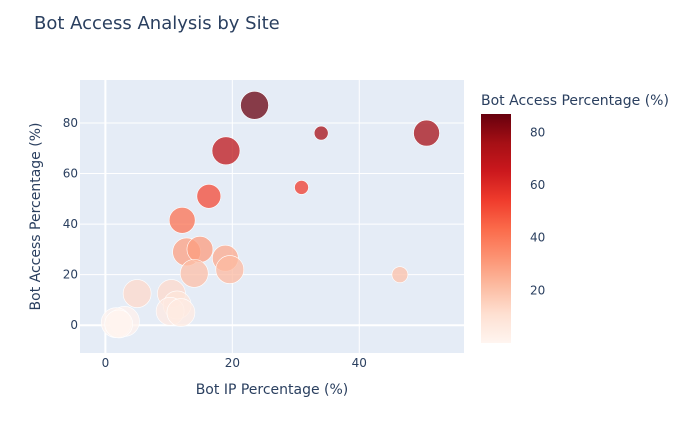 This screenshot has width=698, height=421. What do you see at coordinates (157, 23) in the screenshot?
I see `chart-title: Bot Access Analysis by Site` at bounding box center [157, 23].